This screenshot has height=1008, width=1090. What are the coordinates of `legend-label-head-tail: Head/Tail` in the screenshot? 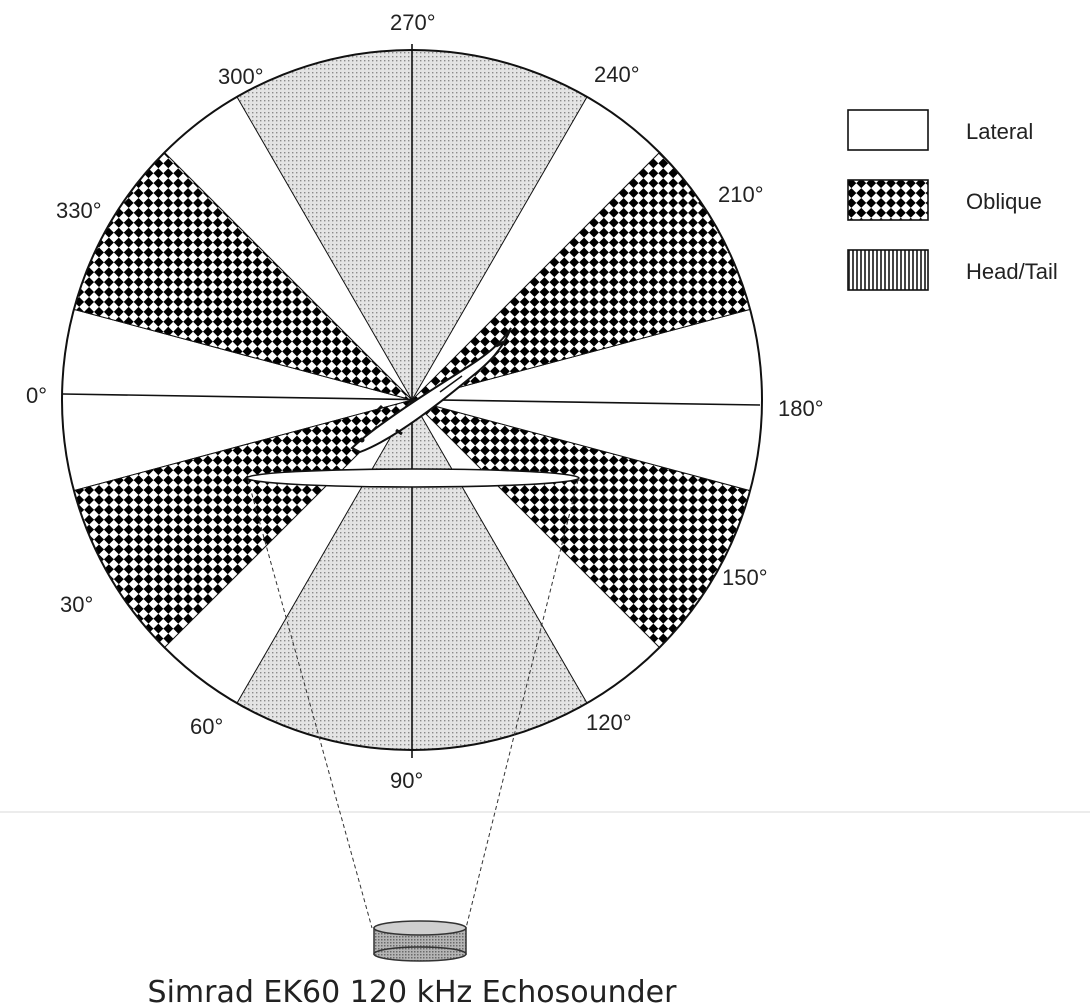 It's located at (1012, 271).